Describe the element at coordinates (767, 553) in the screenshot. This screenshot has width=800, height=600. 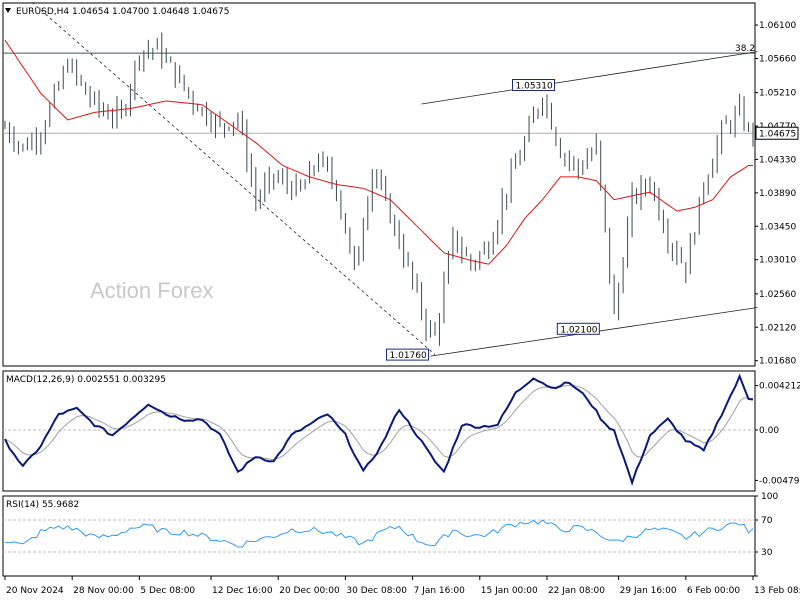
I see `rsi-tick-label: 30` at that location.